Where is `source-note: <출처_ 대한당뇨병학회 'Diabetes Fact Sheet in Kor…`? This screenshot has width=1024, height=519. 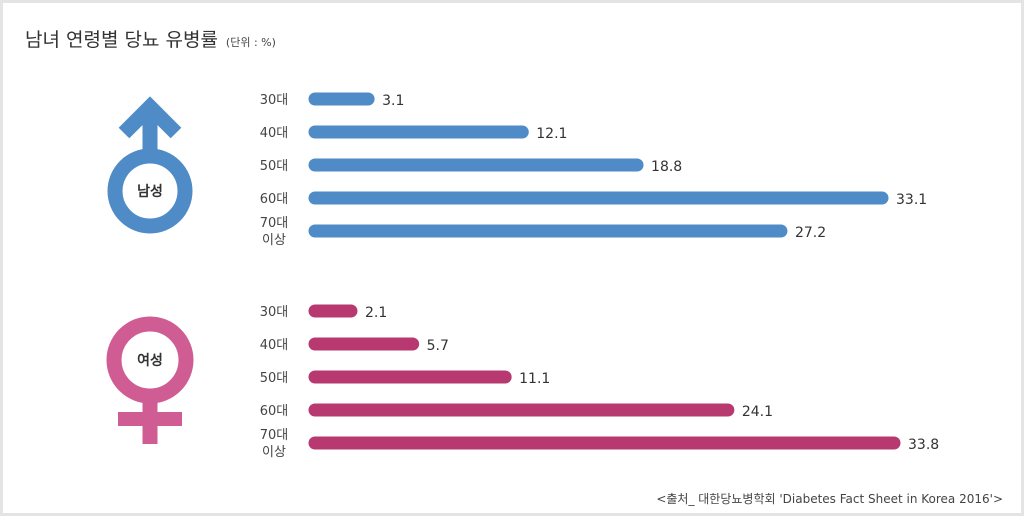
source-note: <출처_ 대한당뇨병학회 'Diabetes Fact Sheet in Kor… is located at coordinates (829, 499).